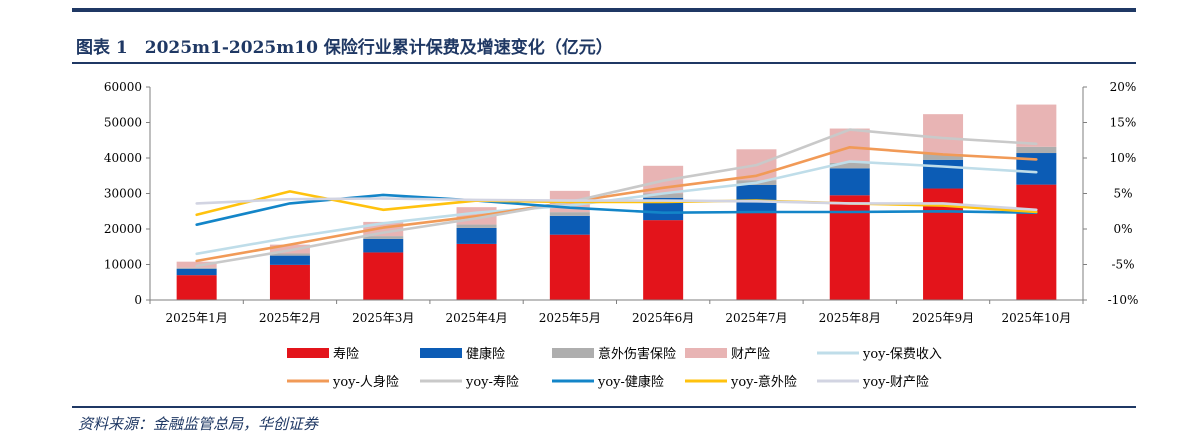 The height and width of the screenshot is (444, 1191). Describe the element at coordinates (123, 87) in the screenshot. I see `y-left-tick-label: 60000` at that location.